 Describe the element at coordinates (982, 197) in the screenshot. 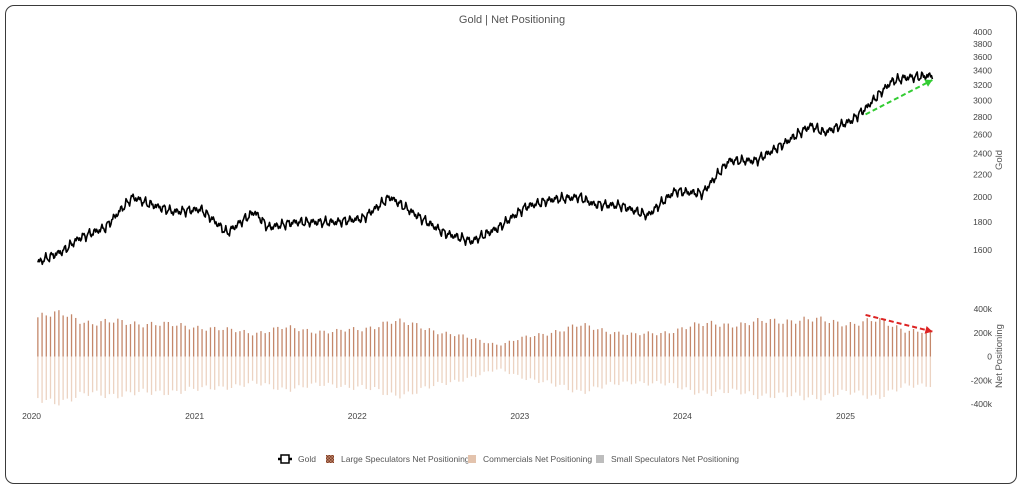

I see `gold-y-tick-label: 2000` at that location.